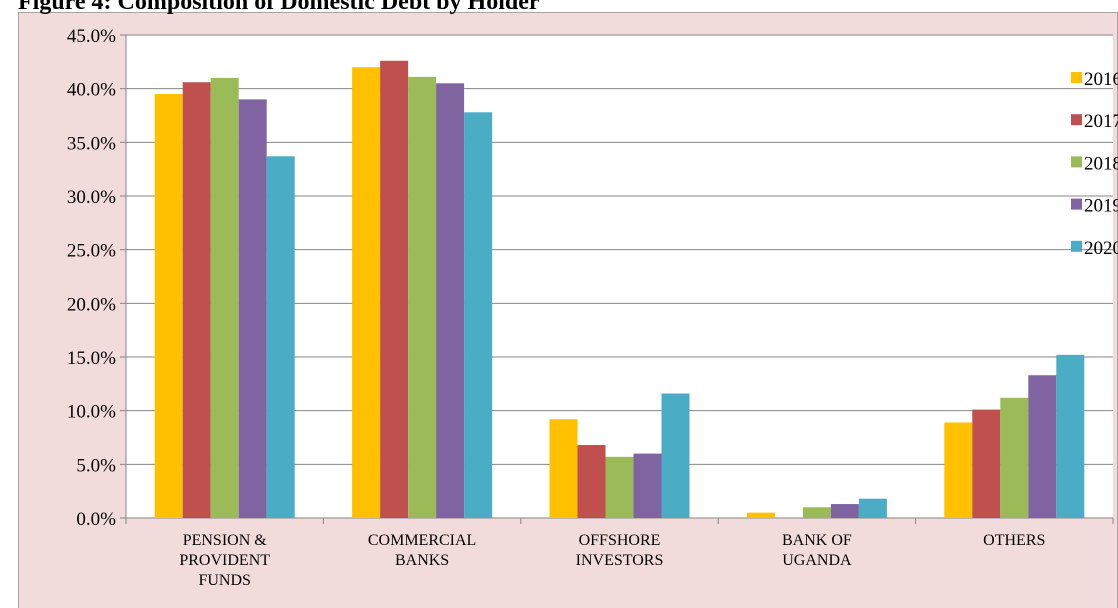 The image size is (1118, 608). What do you see at coordinates (91, 358) in the screenshot?
I see `y-tick-label: 15.0%` at bounding box center [91, 358].